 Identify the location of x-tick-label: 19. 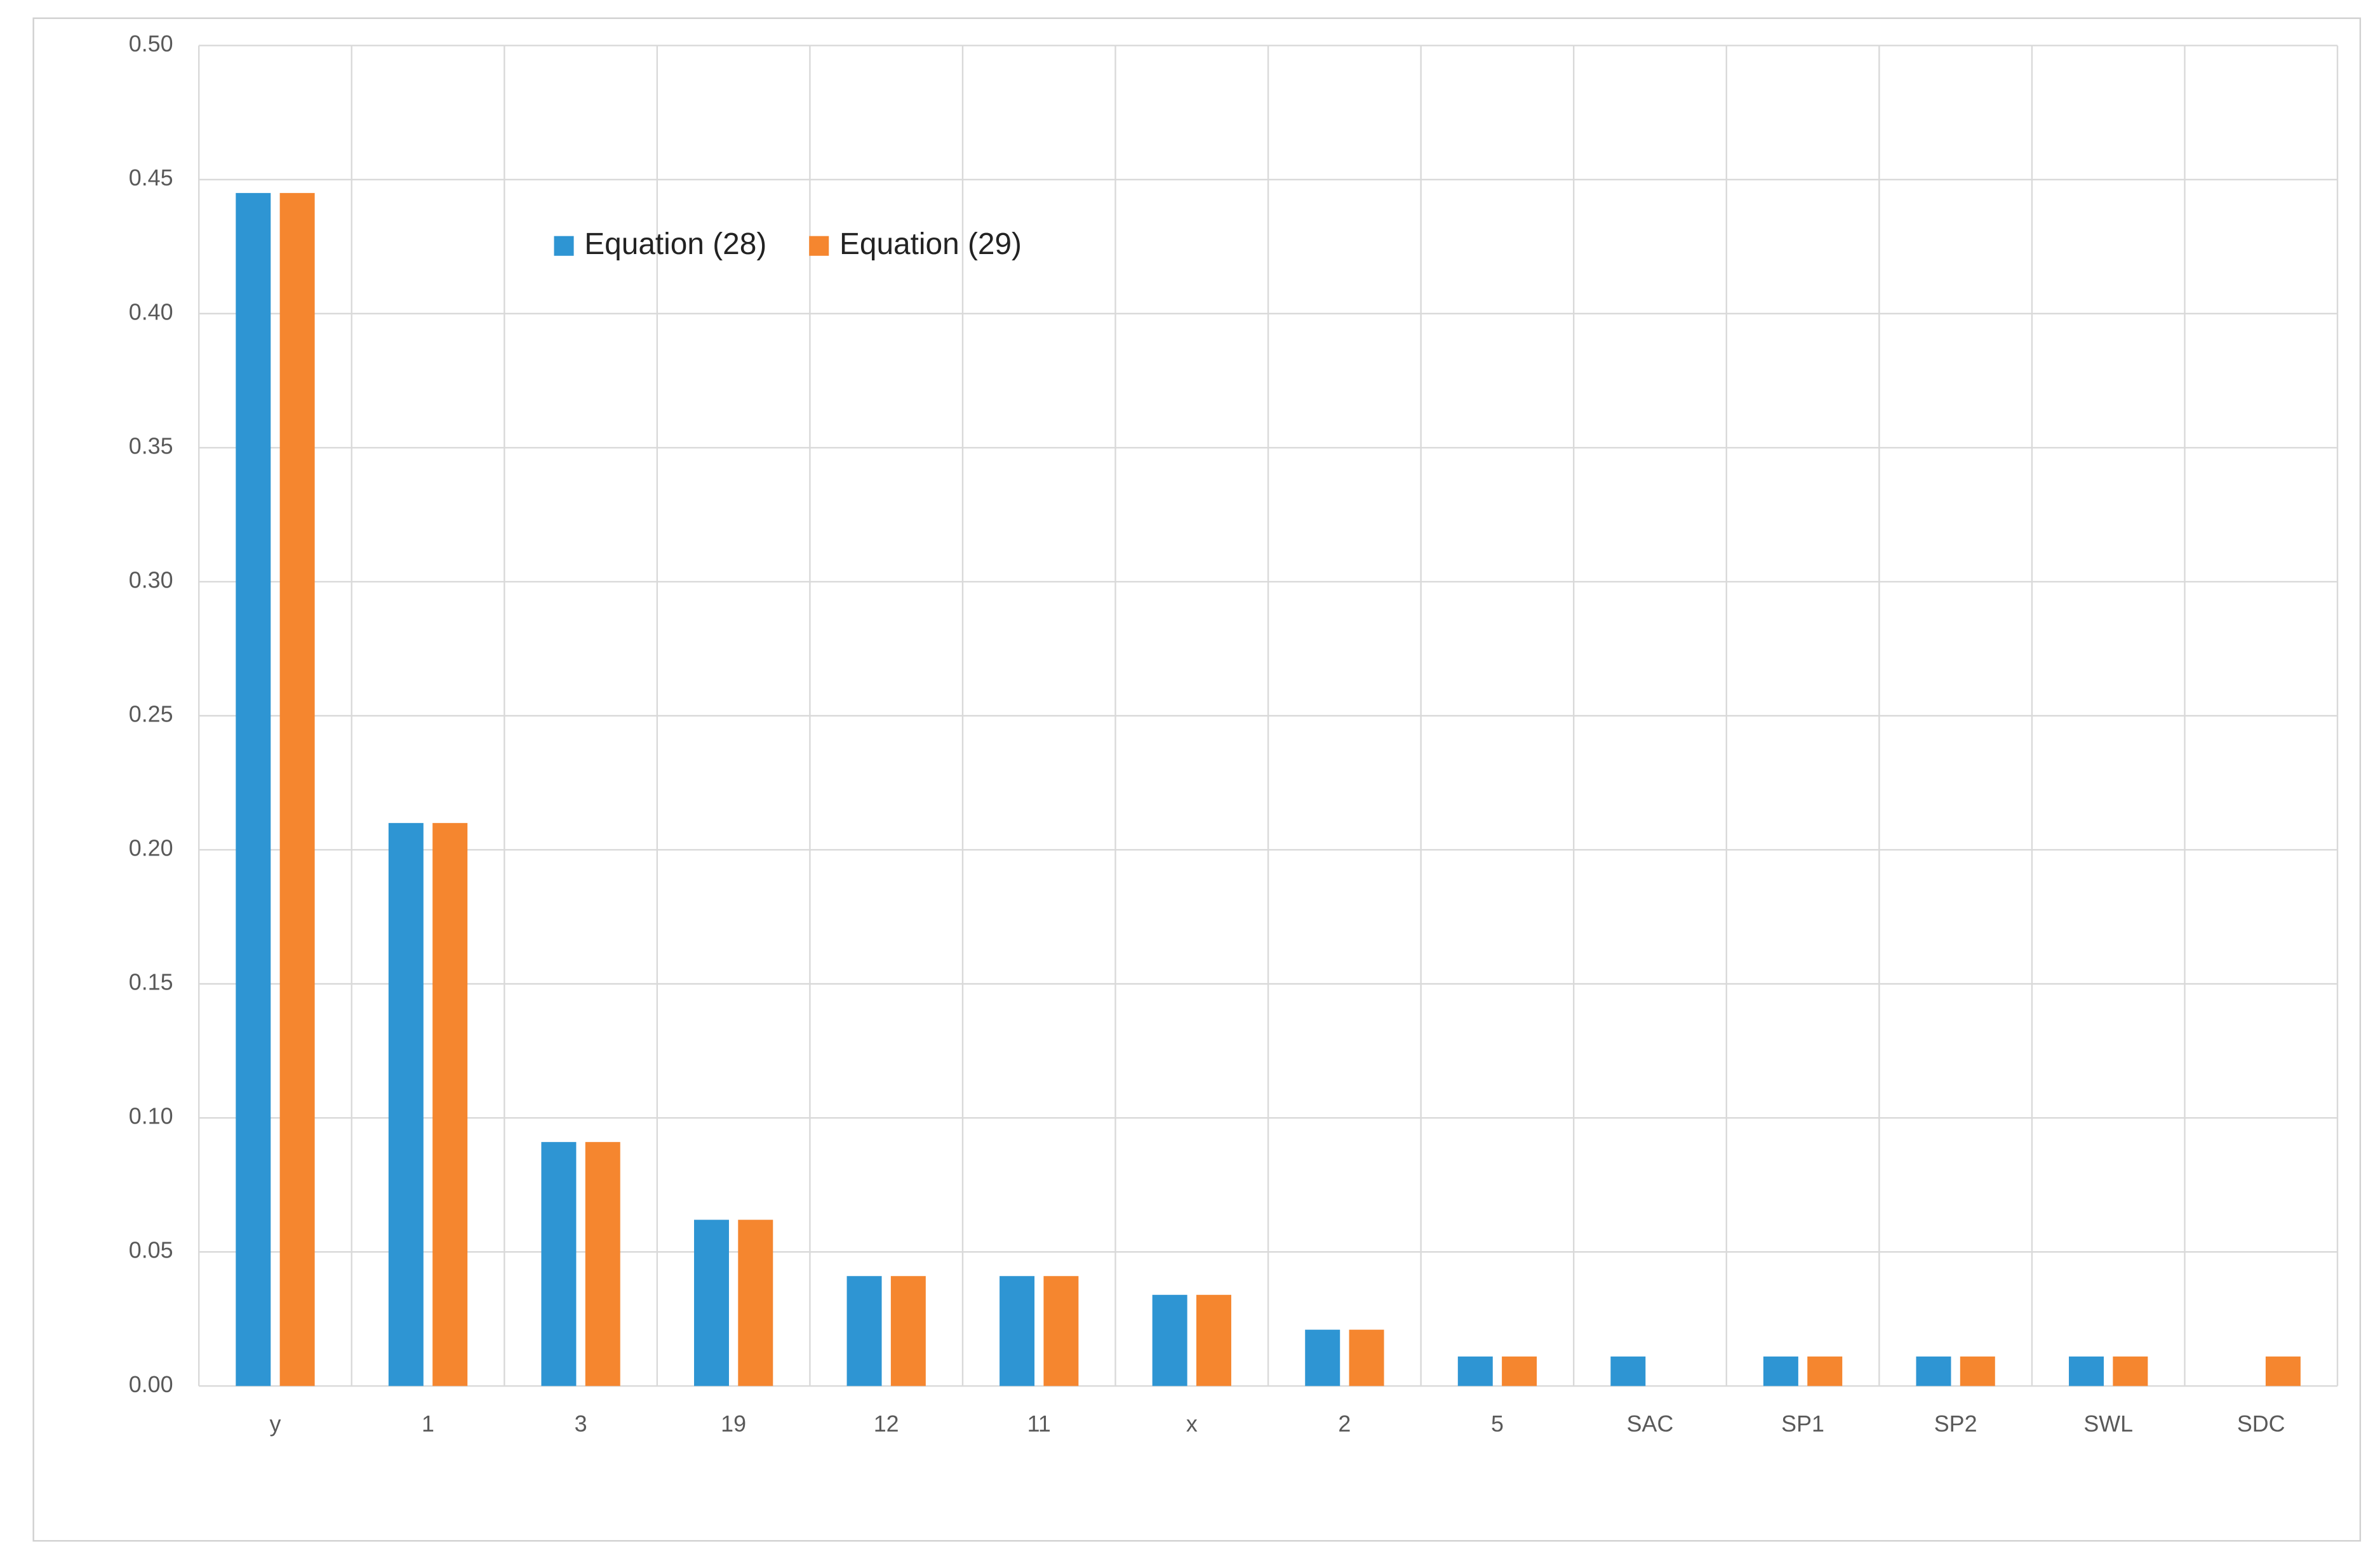
(733, 1424).